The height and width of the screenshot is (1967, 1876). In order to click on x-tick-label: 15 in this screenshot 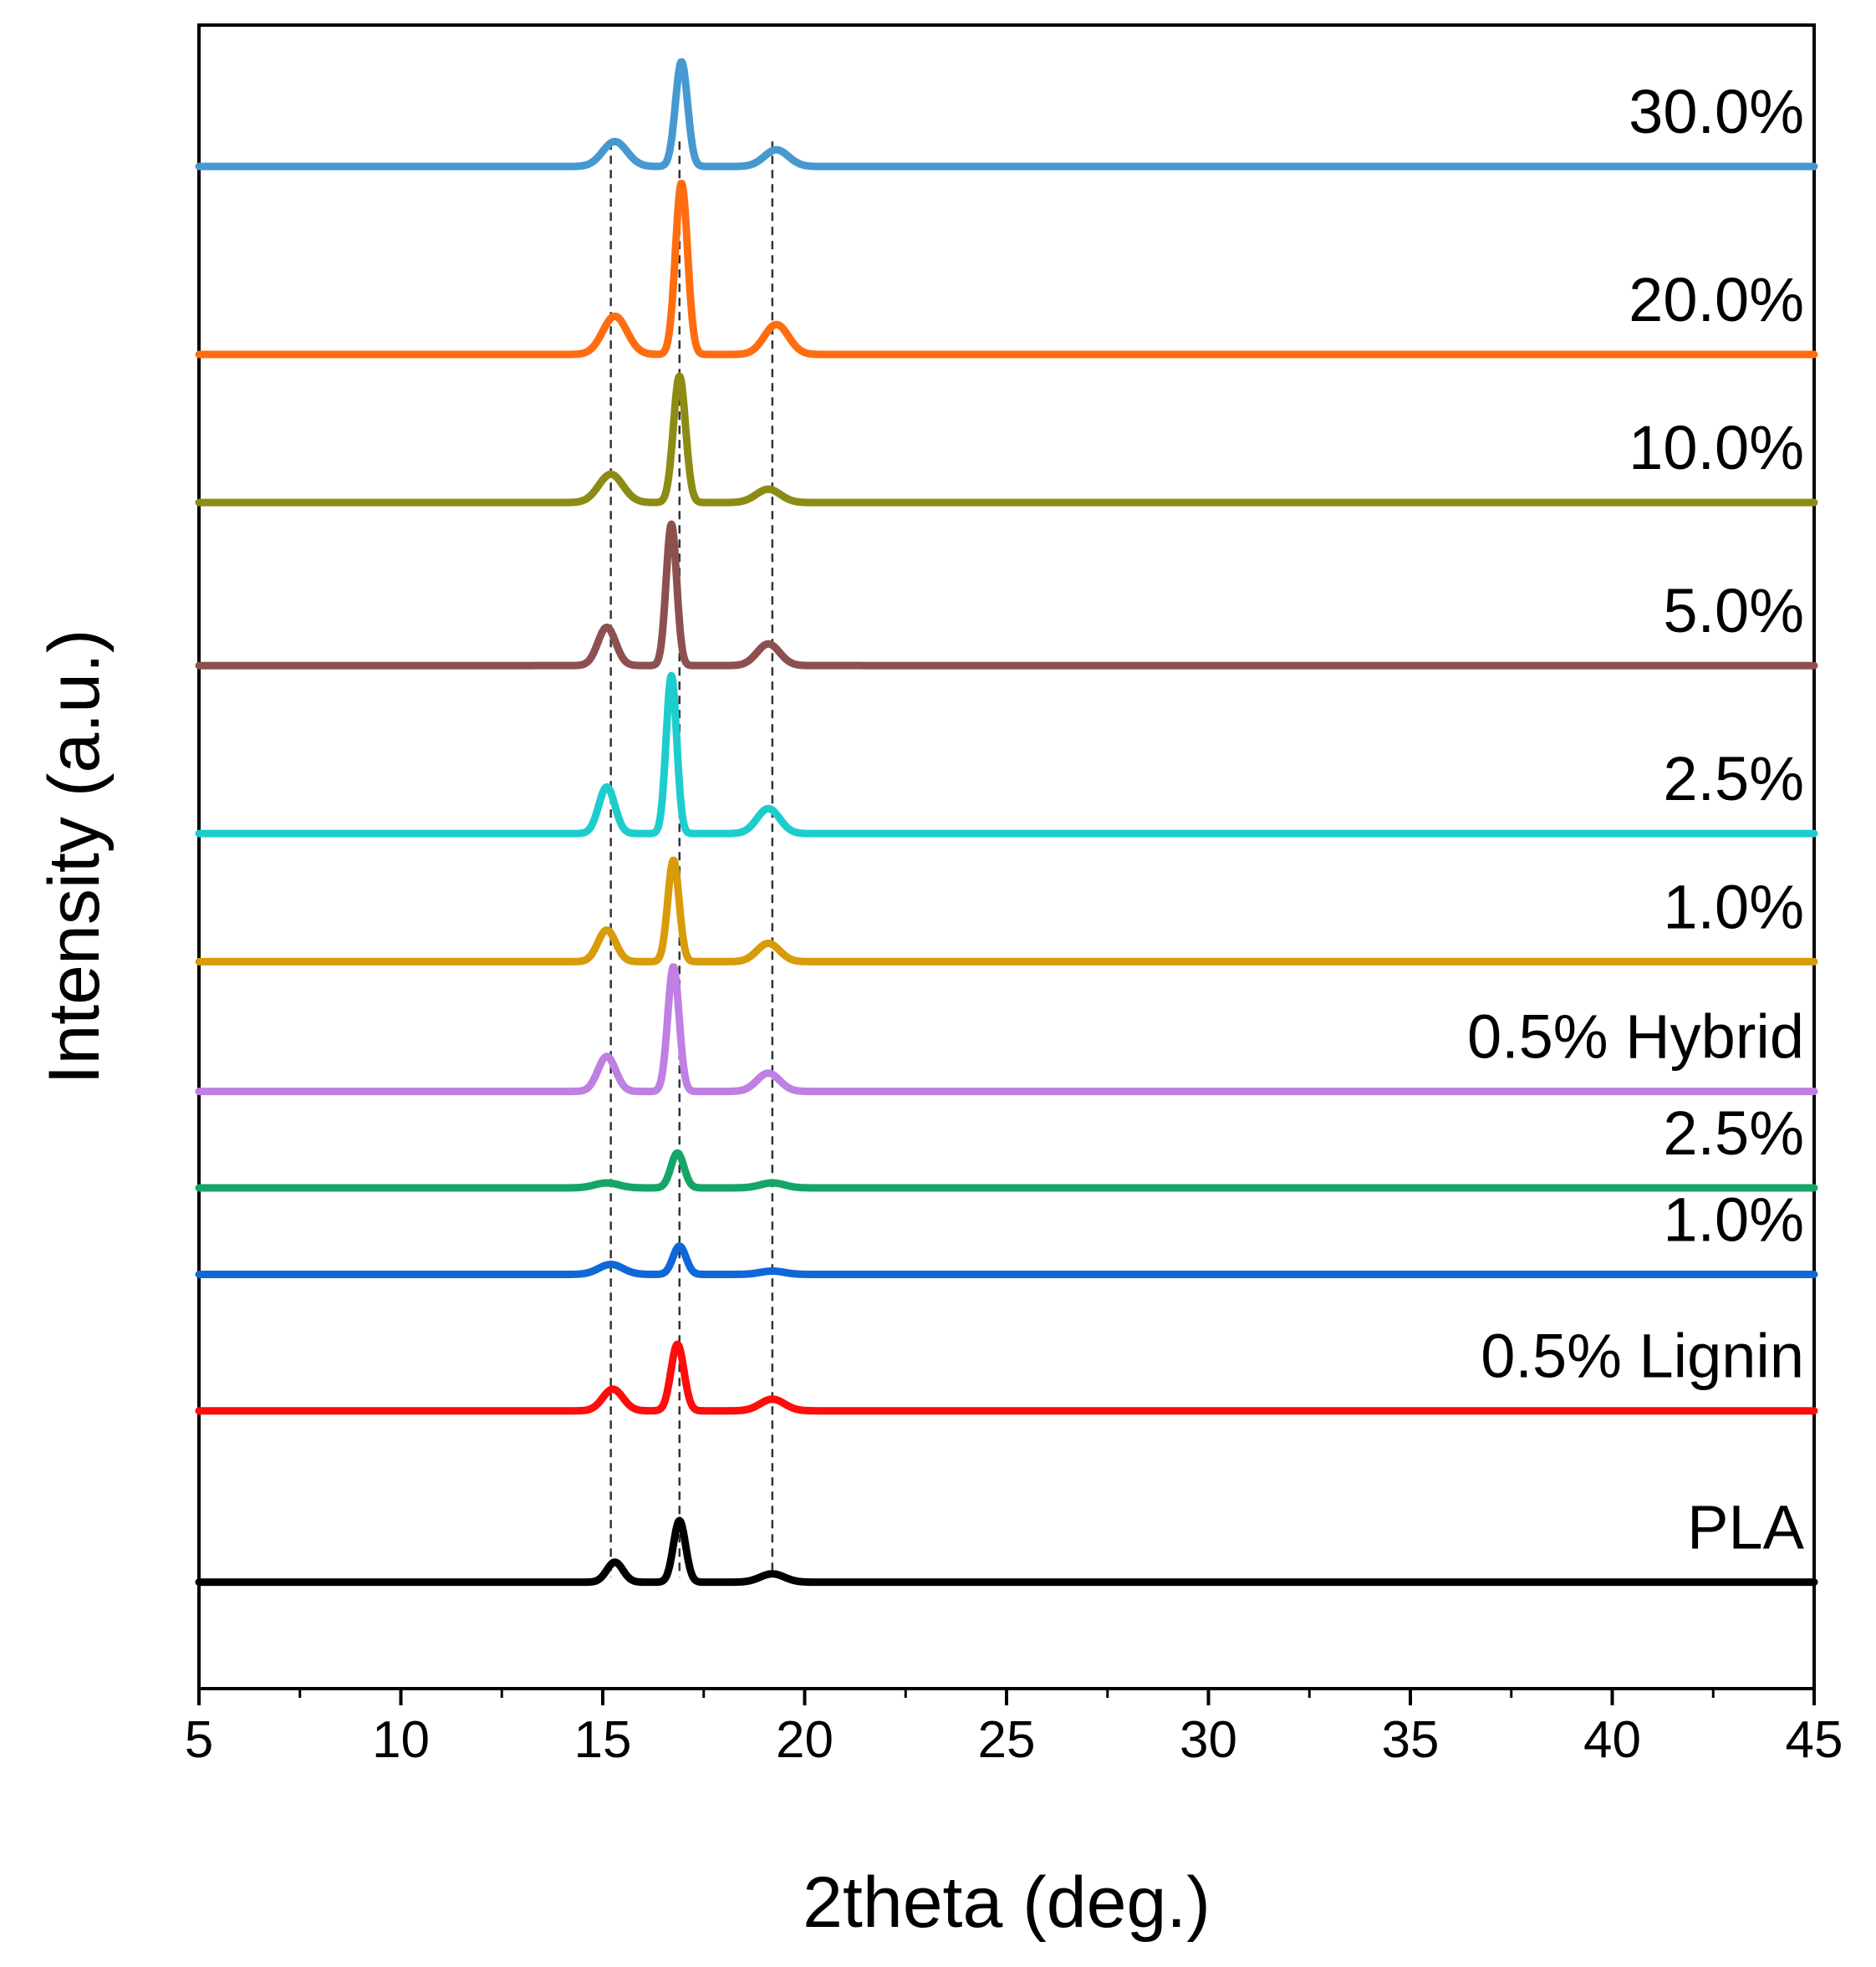, I will do `click(603, 1740)`.